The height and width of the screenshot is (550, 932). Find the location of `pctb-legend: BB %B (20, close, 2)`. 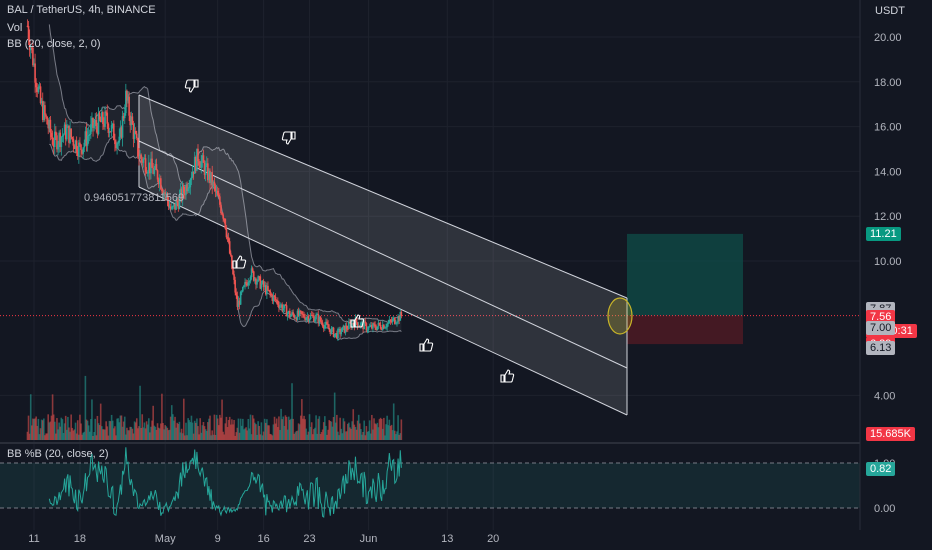

pctb-legend: BB %B (20, close, 2) is located at coordinates (58, 454).